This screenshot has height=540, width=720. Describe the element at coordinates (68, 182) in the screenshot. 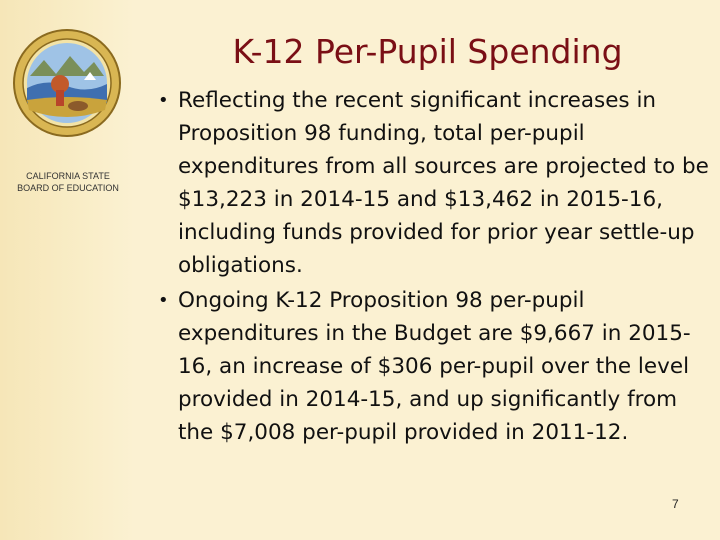

I see `board-name: CALIFORNIA STATE BOARD OF EDUCATION` at that location.